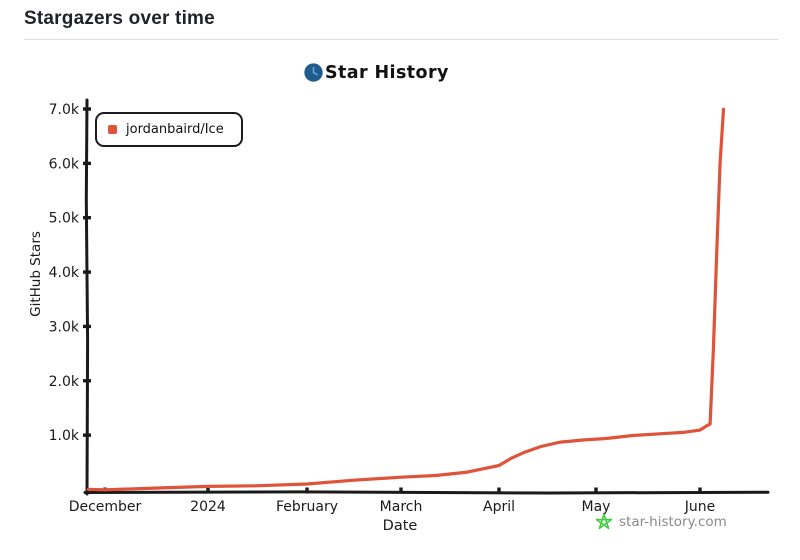 This screenshot has height=560, width=800. I want to click on star-icon, so click(604, 521).